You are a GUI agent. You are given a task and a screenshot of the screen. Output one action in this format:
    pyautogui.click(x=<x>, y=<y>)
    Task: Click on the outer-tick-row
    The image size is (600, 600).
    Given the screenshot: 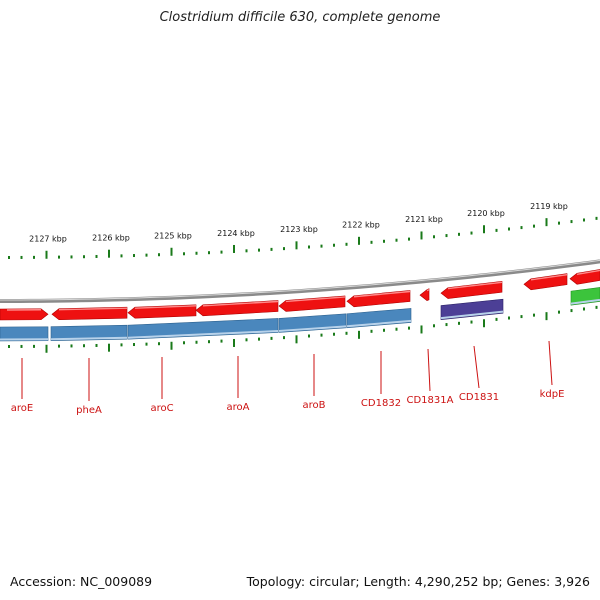 What is the action you would take?
    pyautogui.click(x=303, y=237)
    